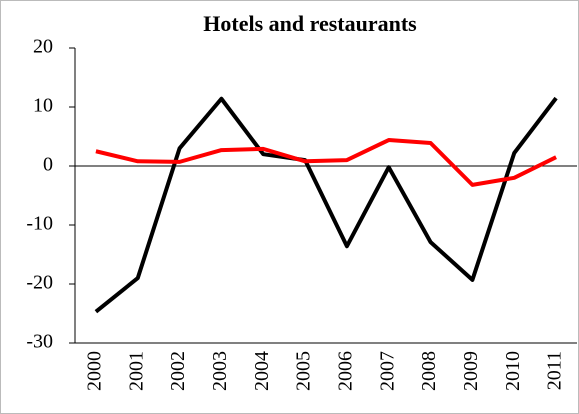  Describe the element at coordinates (39, 283) in the screenshot. I see `y-tick-label: -20` at that location.